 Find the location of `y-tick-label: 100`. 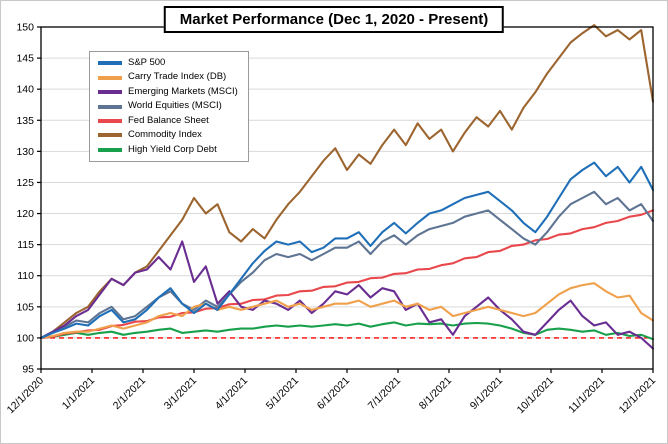

y-tick-label: 100 is located at coordinates (25, 338).